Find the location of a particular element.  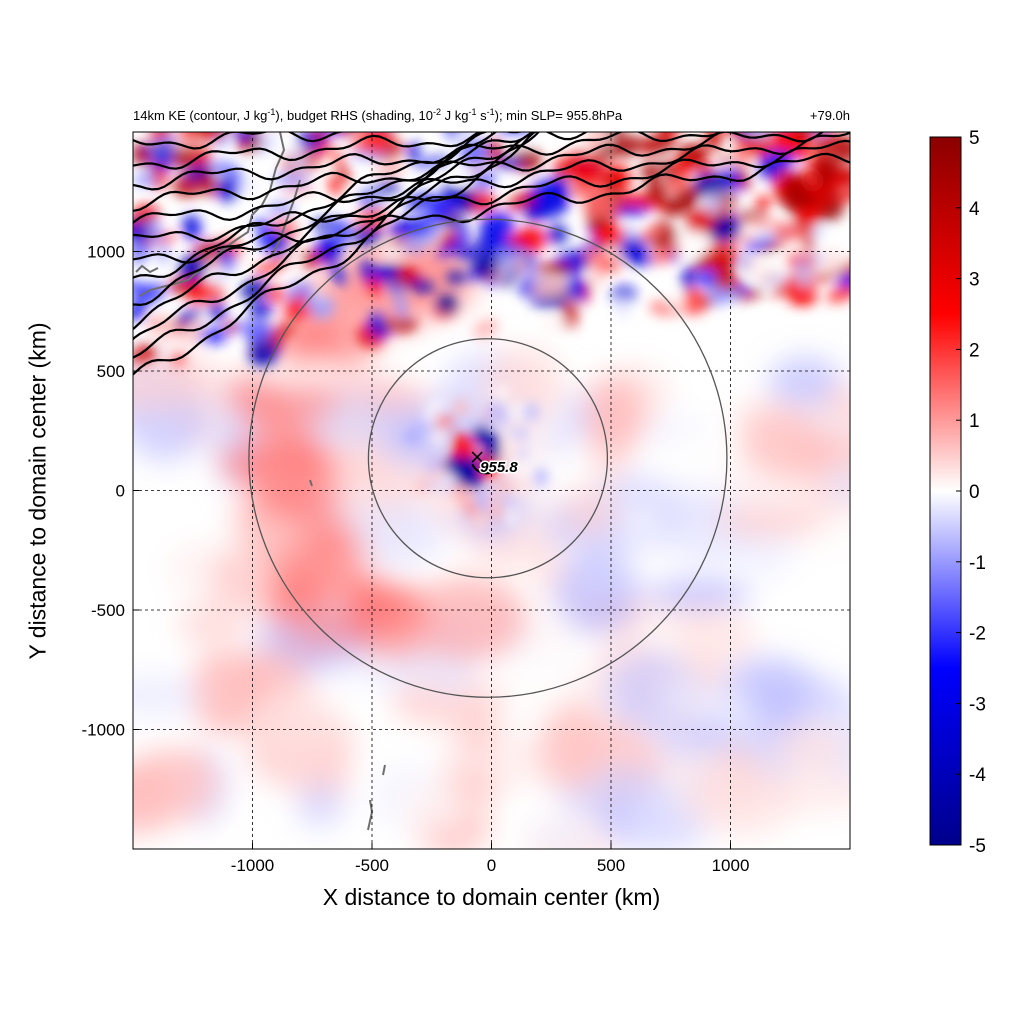

forecast-hour-label: +79.0h is located at coordinates (829, 115).